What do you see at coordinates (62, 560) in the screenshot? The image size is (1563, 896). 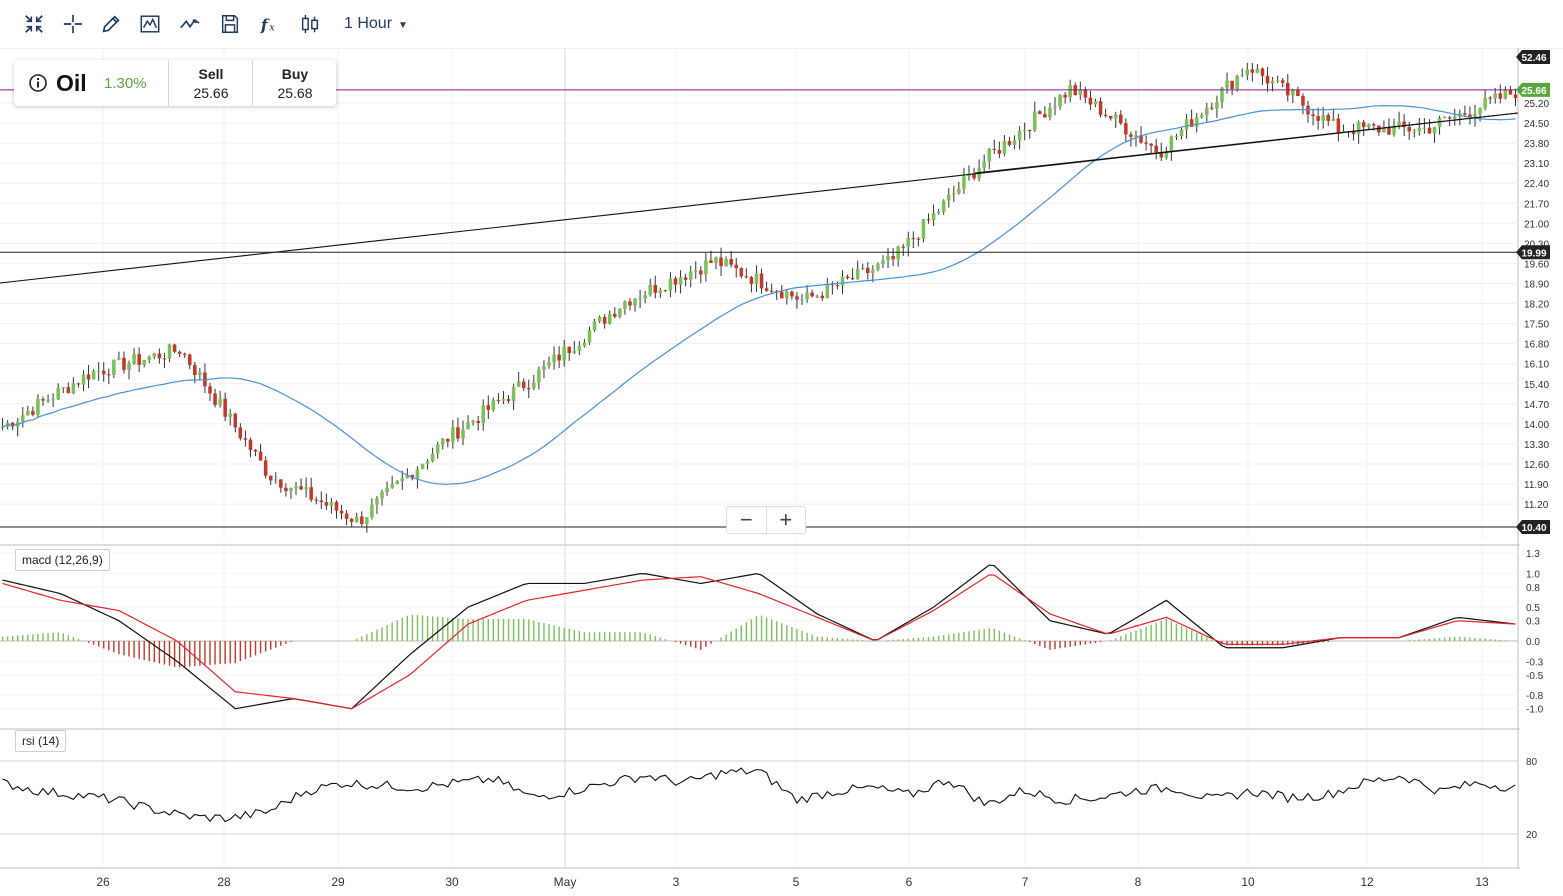 I see `macd-label: macd (12,26,9)` at bounding box center [62, 560].